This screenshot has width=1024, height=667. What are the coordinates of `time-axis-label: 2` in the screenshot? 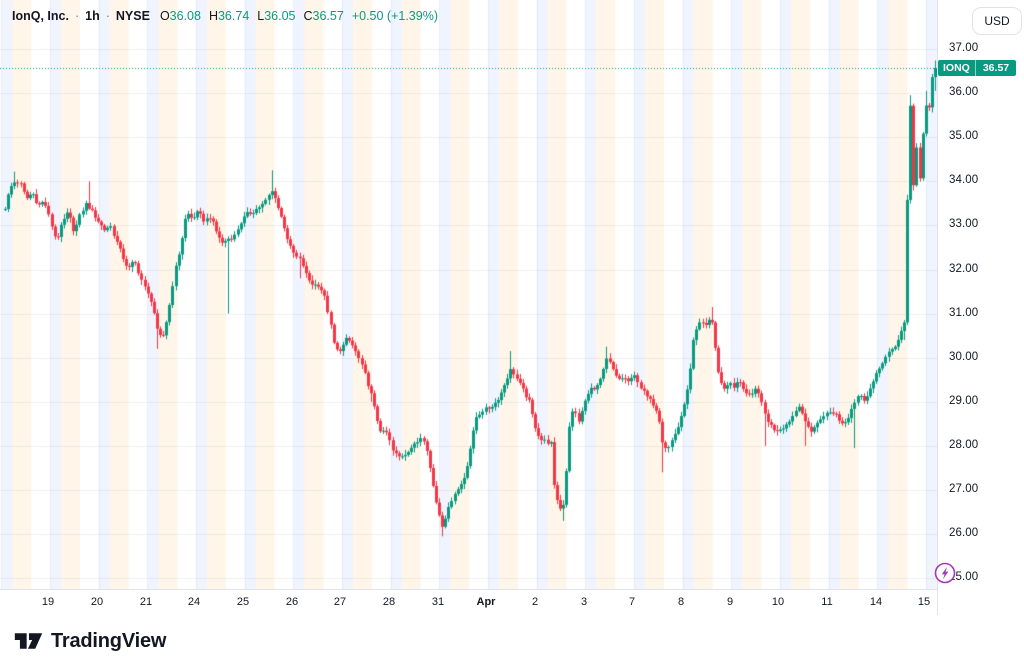 It's located at (535, 602).